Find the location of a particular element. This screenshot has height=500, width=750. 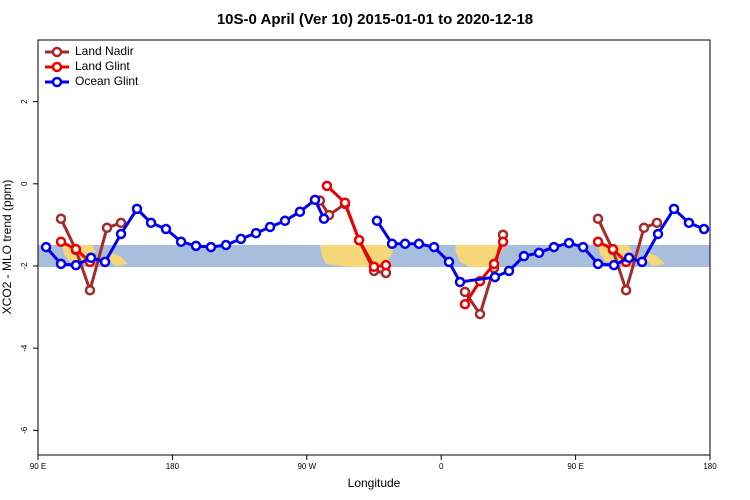

y-tick-label: 2 is located at coordinates (24, 101).